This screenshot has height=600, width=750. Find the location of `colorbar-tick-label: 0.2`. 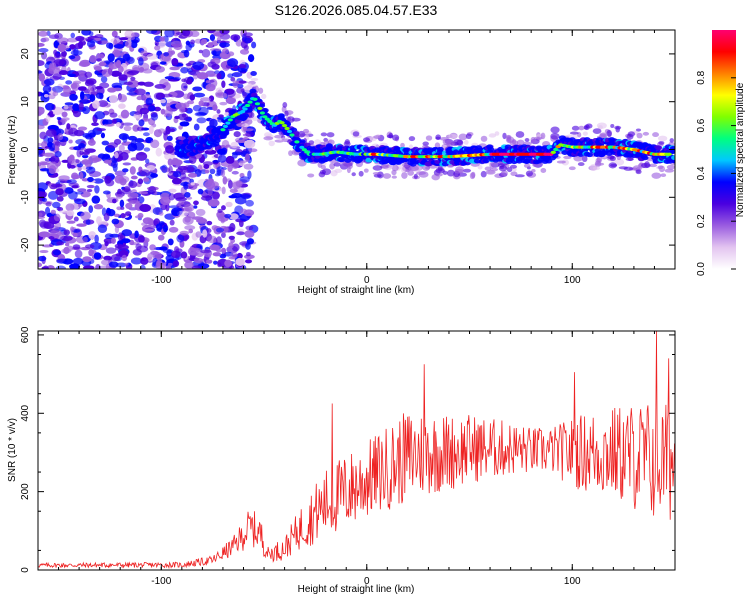

colorbar-tick-label: 0.2 is located at coordinates (701, 221).